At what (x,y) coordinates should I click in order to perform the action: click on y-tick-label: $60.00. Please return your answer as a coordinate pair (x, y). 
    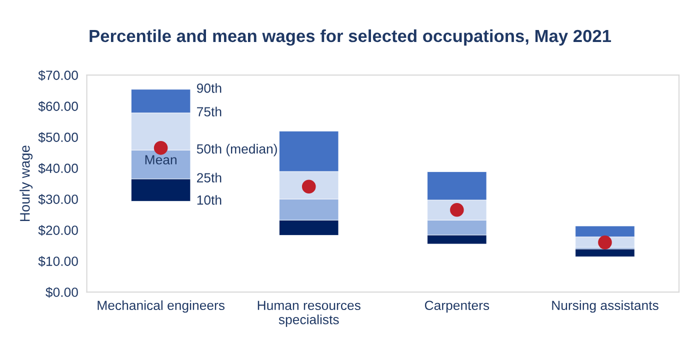
    Looking at the image, I should click on (58, 106).